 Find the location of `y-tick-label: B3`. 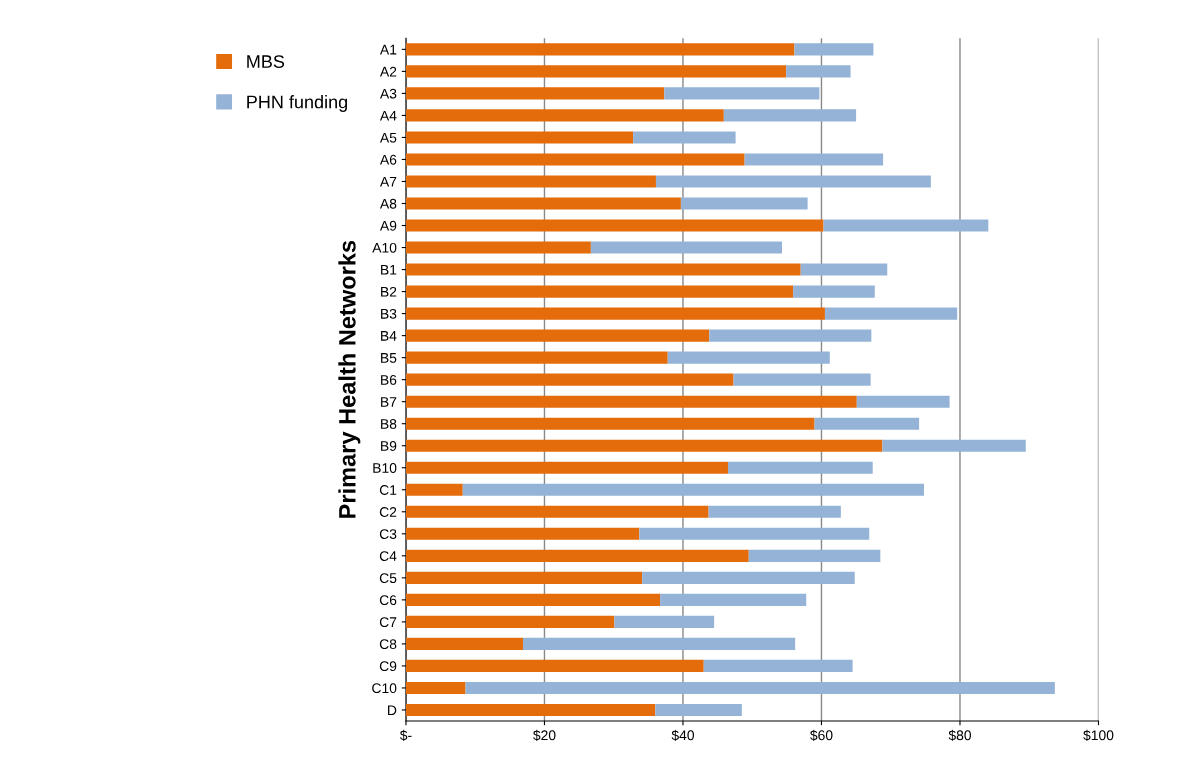

y-tick-label: B3 is located at coordinates (389, 313).